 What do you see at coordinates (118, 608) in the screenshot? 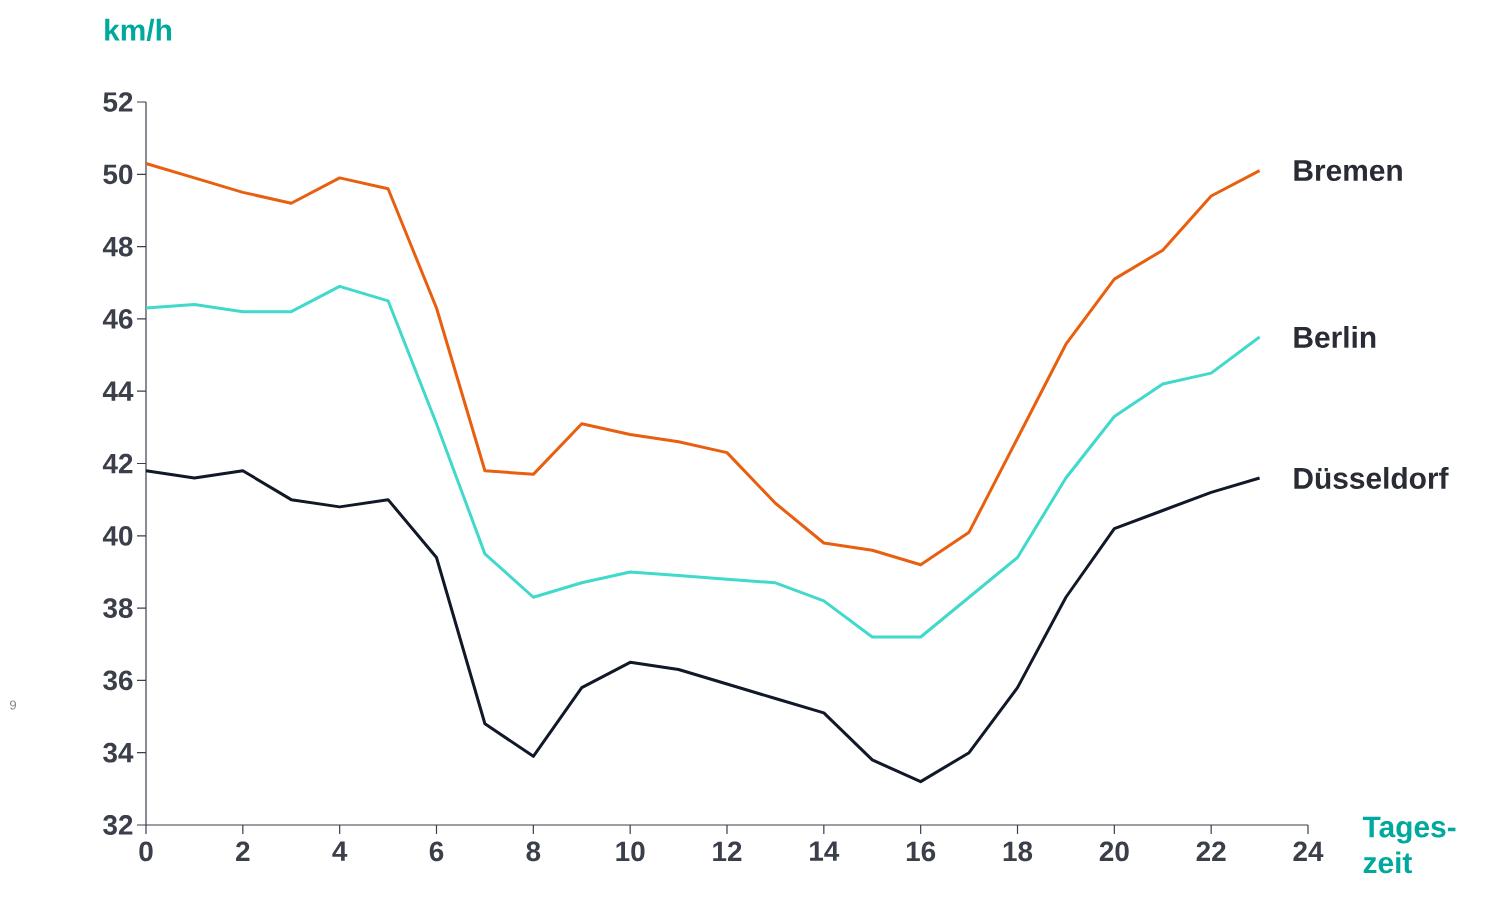
I see `y-tick-label: 38` at bounding box center [118, 608].